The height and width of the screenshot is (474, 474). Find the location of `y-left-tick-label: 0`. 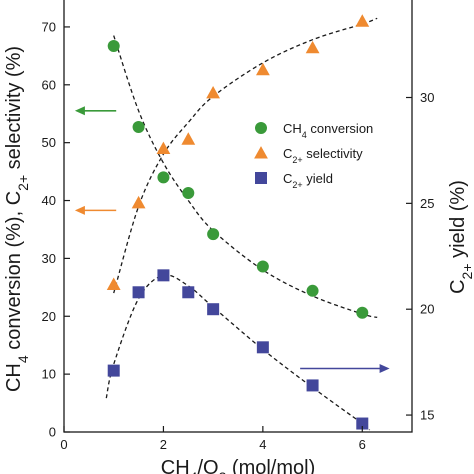

y-left-tick-label: 0 is located at coordinates (52, 432).